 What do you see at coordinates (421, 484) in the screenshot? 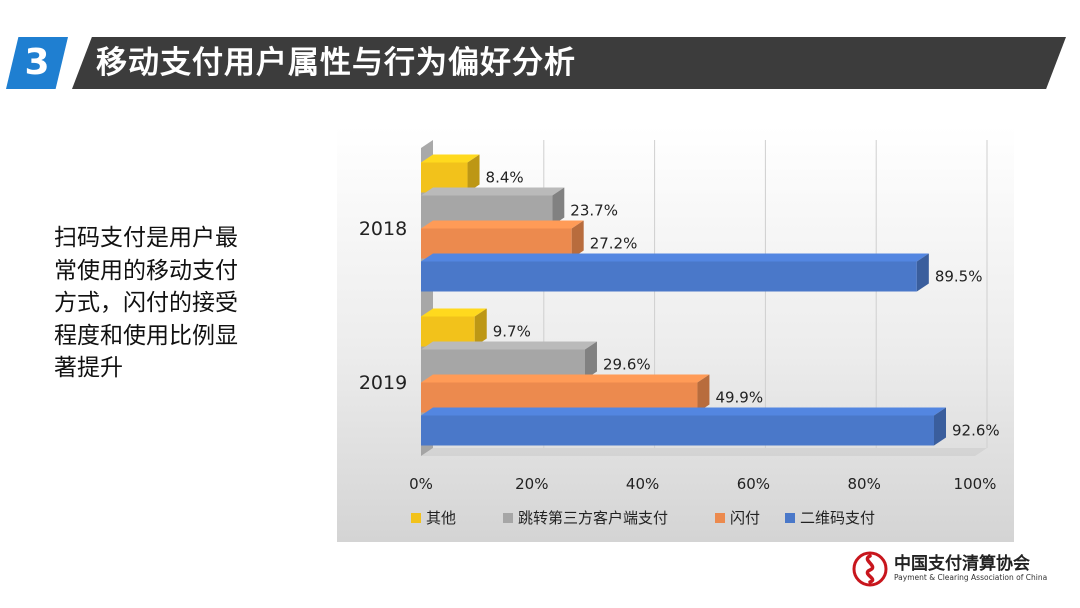
I see `x-tick-label: 0%` at bounding box center [421, 484].